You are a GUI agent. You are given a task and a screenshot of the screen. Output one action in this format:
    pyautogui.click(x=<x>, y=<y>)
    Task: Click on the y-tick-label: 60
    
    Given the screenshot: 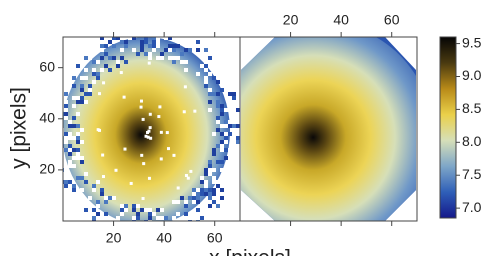 What is the action you would take?
    pyautogui.click(x=47, y=66)
    